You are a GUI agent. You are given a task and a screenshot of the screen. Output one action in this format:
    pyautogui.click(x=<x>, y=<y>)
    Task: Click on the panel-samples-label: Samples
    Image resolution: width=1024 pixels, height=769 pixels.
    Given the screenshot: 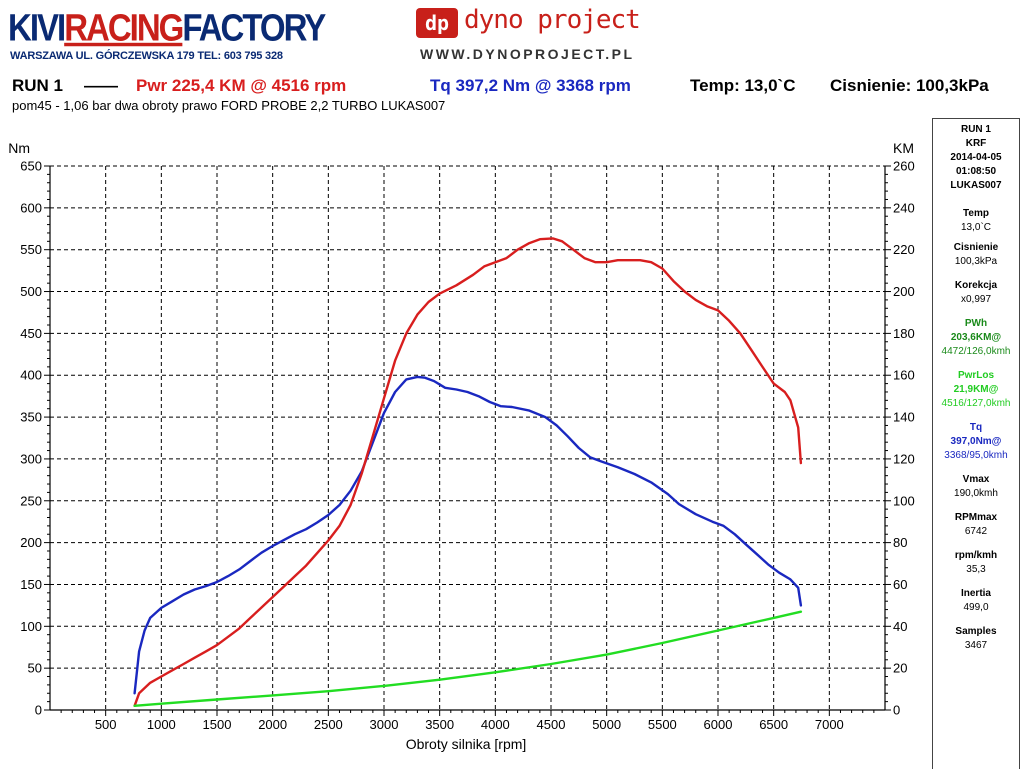 What is the action you would take?
    pyautogui.click(x=976, y=631)
    